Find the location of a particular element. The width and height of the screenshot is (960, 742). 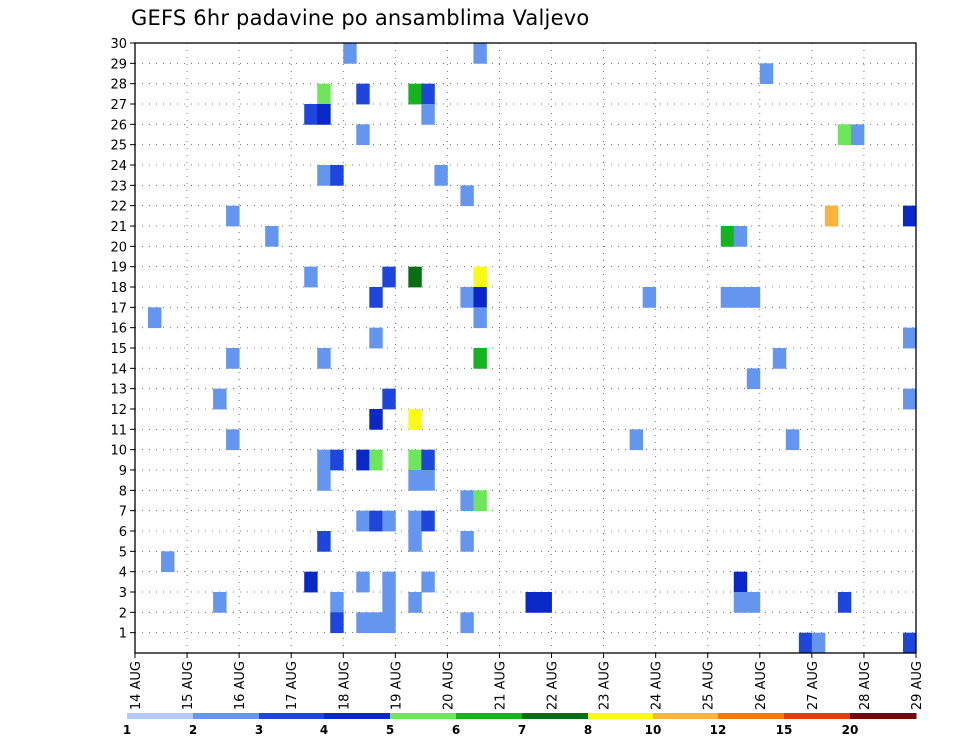

legend-label: 12 is located at coordinates (718, 730).